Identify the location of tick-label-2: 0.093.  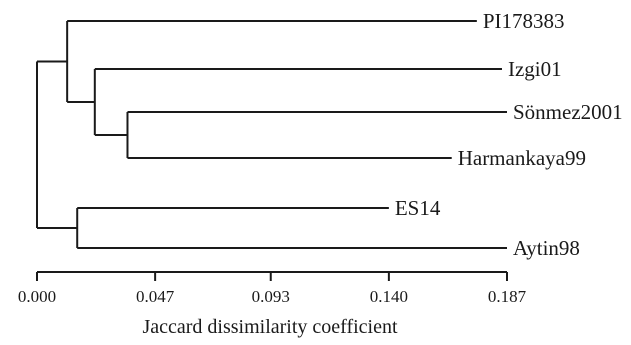
(271, 296).